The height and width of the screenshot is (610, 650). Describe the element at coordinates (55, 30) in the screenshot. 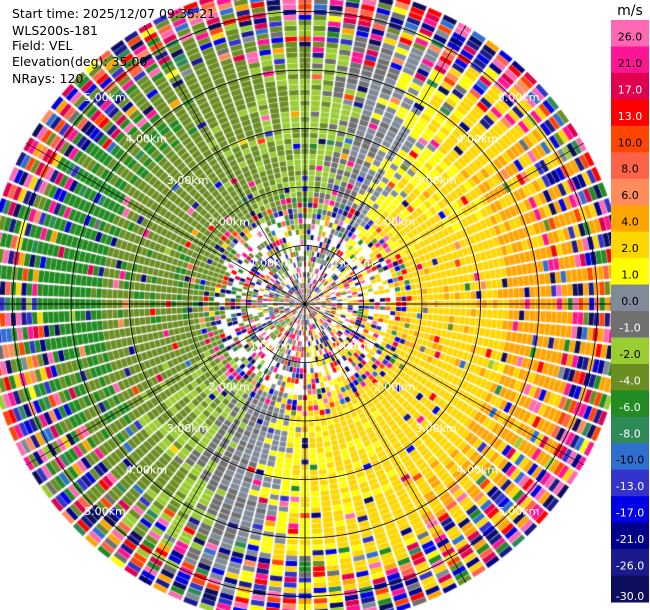

I see `instrument-label: WLS200s-181` at that location.